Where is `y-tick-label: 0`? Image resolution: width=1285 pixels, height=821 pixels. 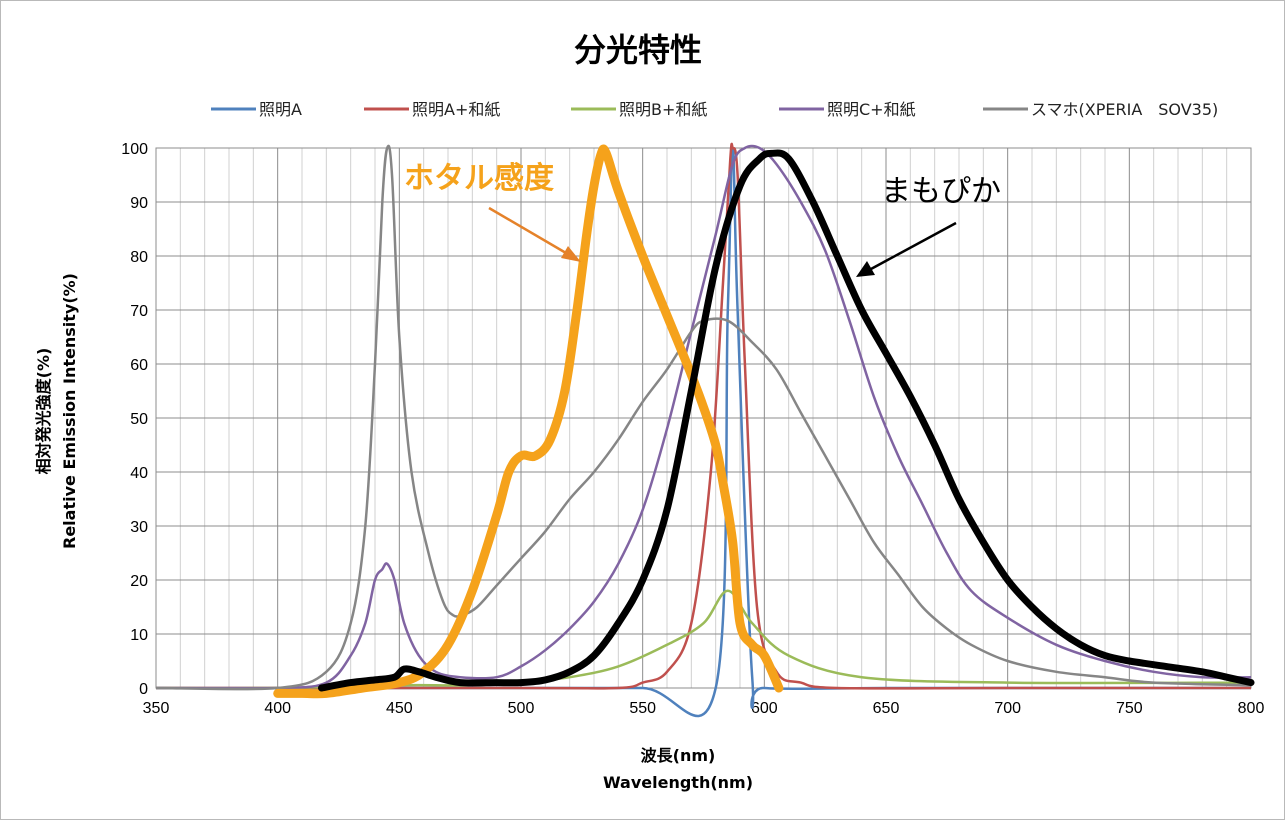 y-tick-label: 0 is located at coordinates (143, 689).